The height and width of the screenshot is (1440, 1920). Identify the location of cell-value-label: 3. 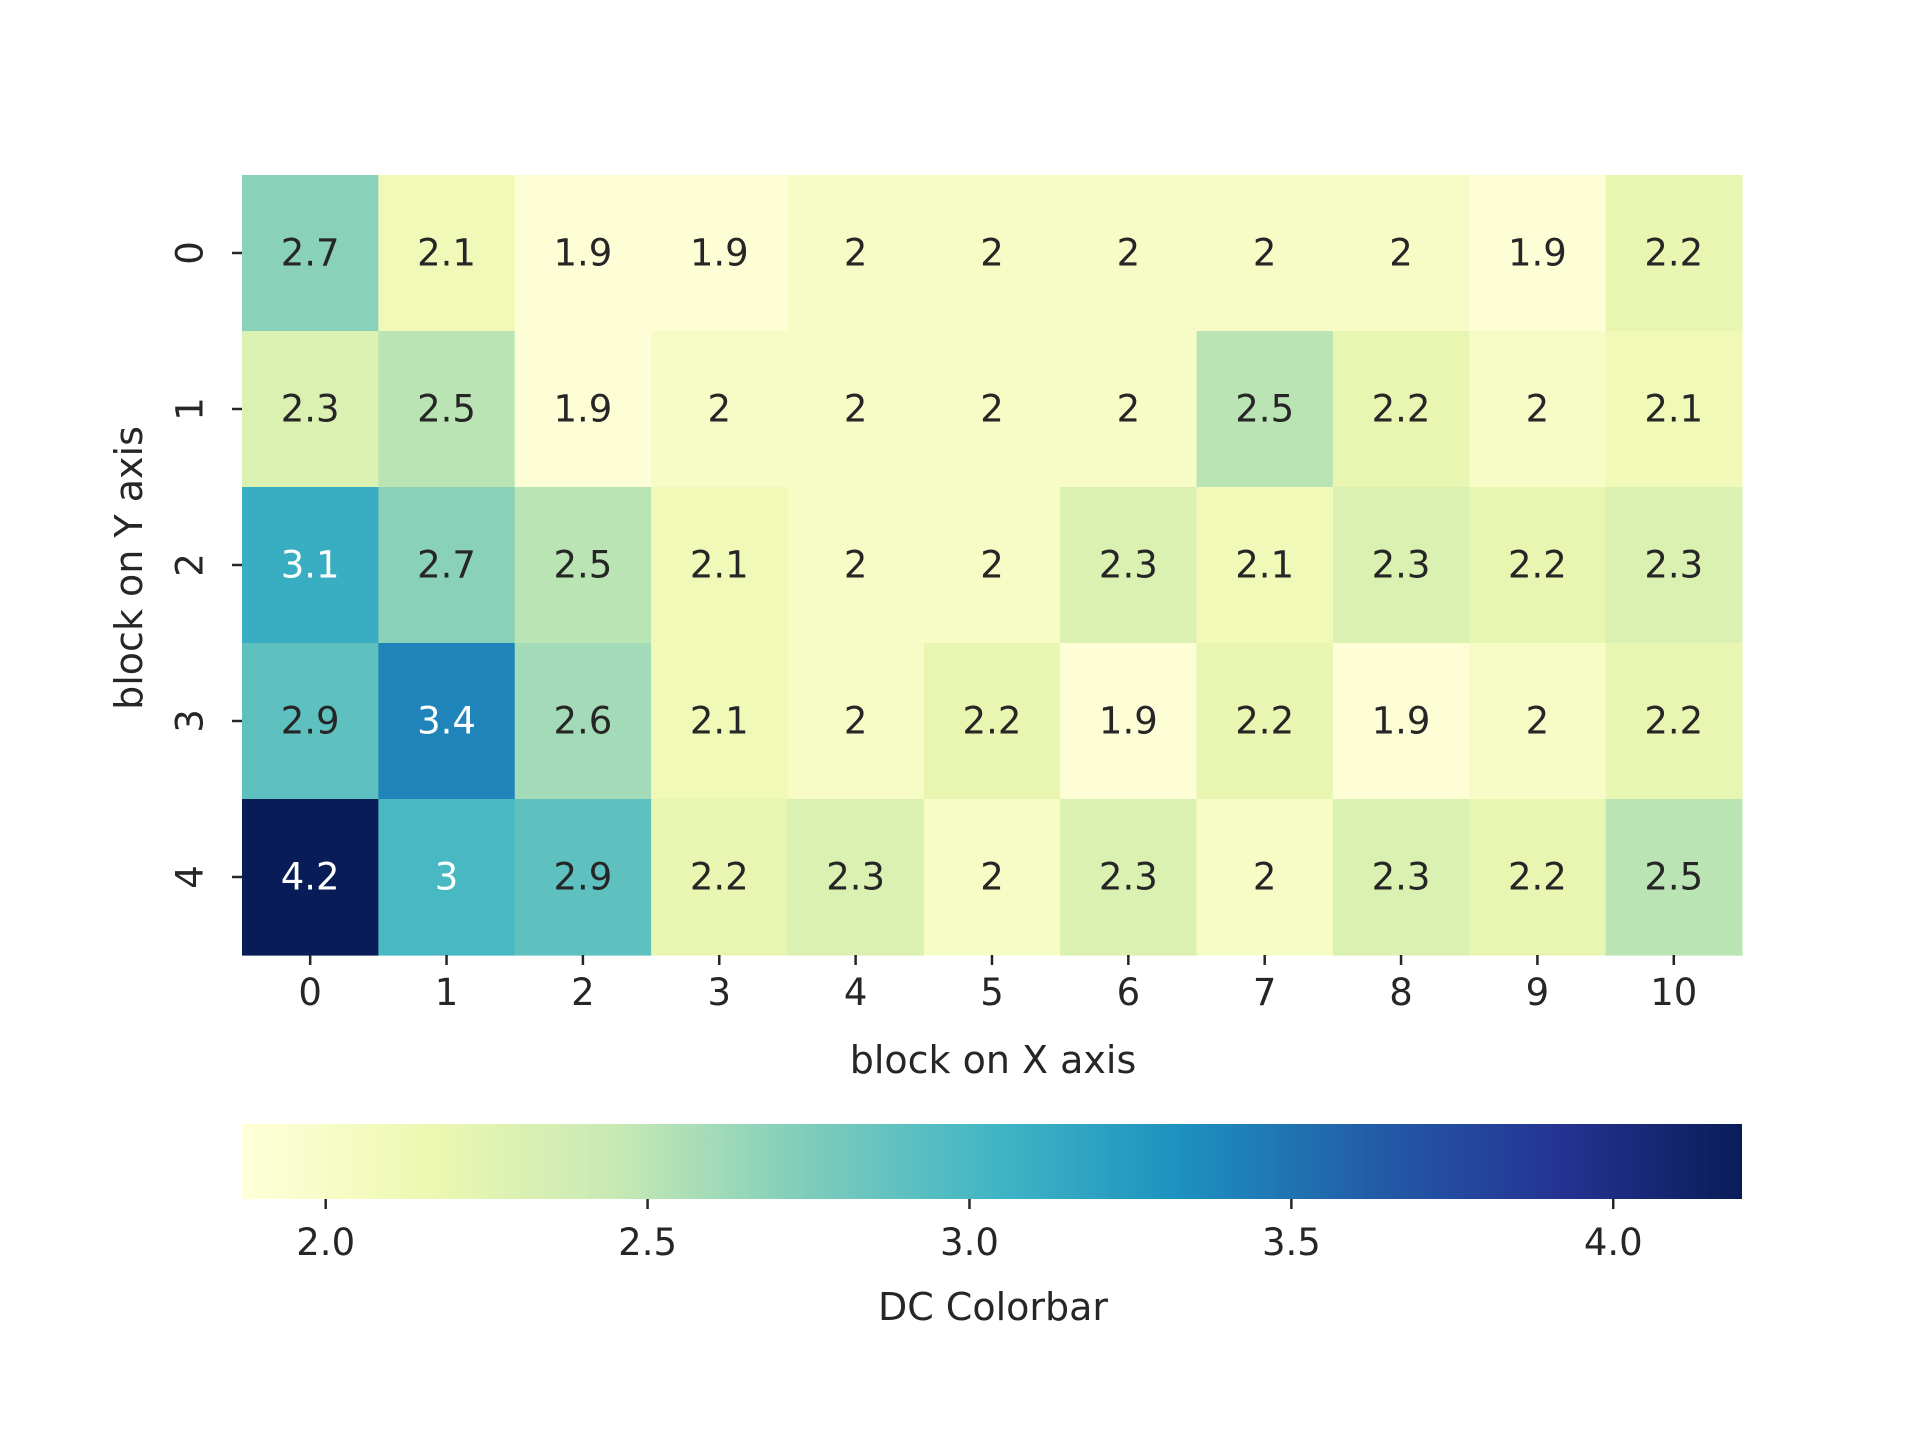
(447, 877).